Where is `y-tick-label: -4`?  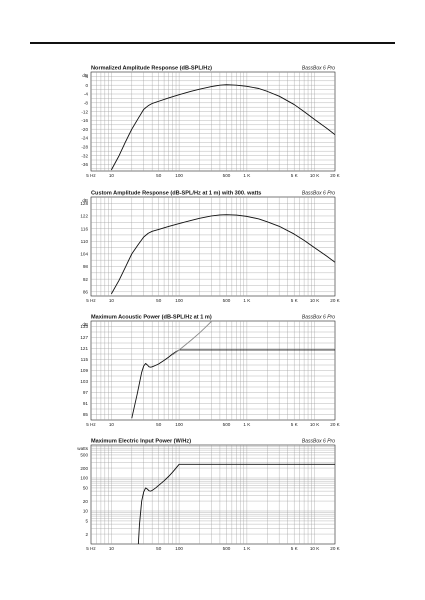 y-tick-label: -4 is located at coordinates (86, 94).